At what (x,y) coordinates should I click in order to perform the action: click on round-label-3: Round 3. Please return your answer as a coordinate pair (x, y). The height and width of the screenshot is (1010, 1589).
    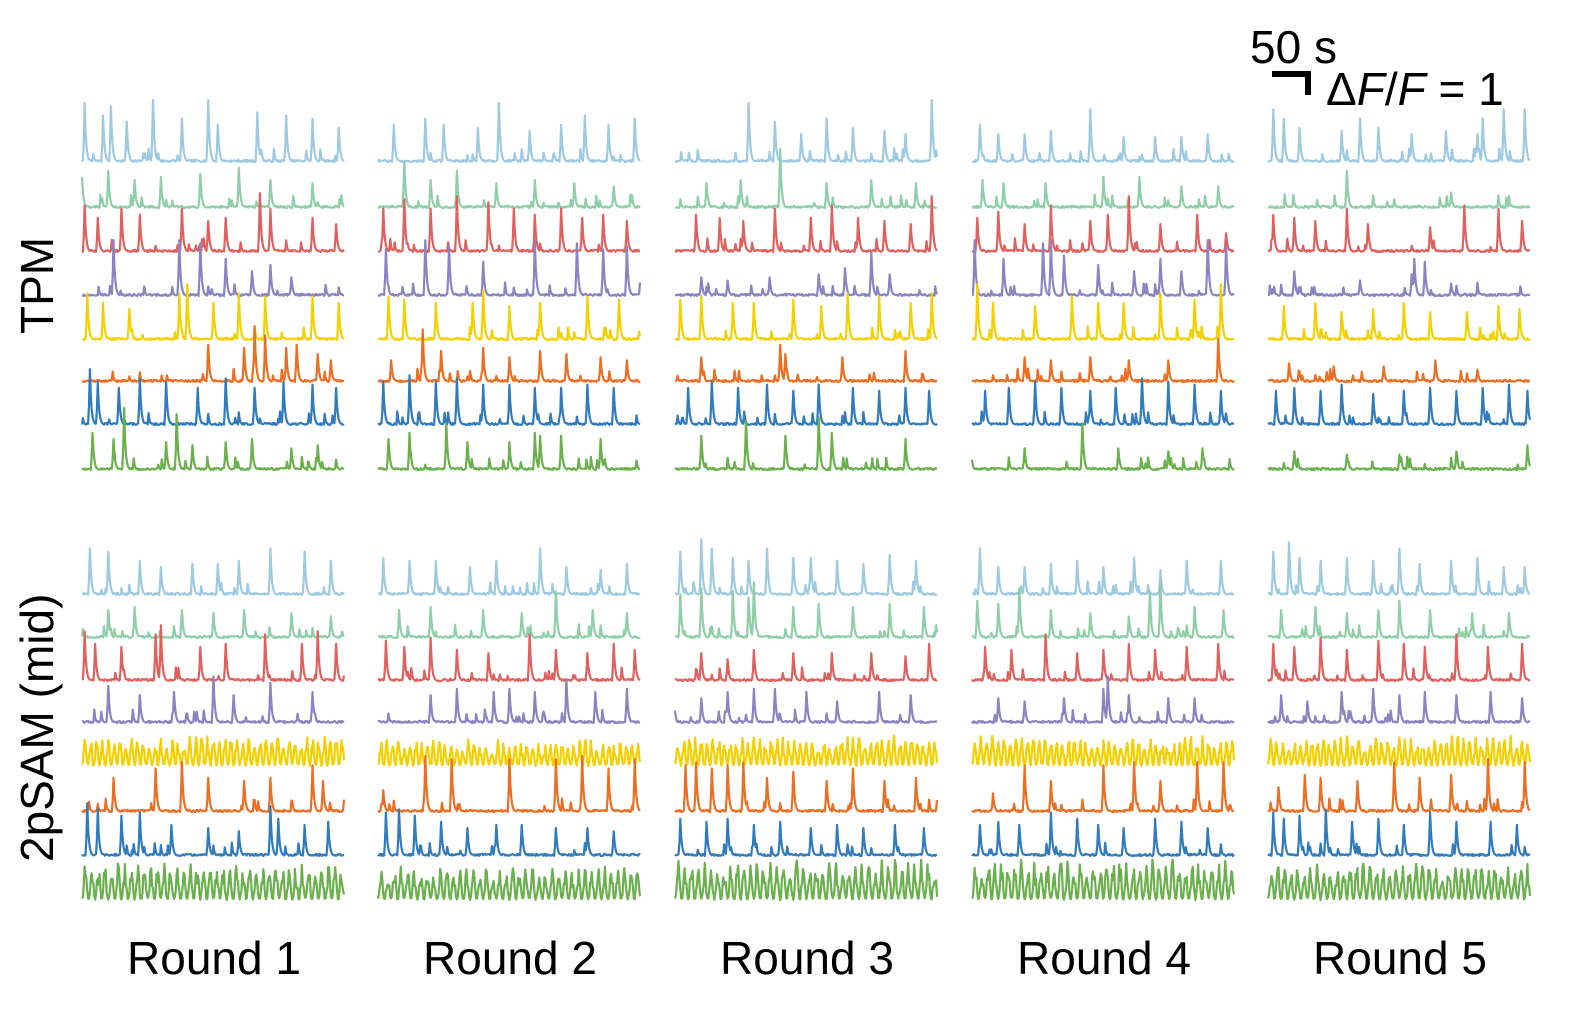
    Looking at the image, I should click on (807, 958).